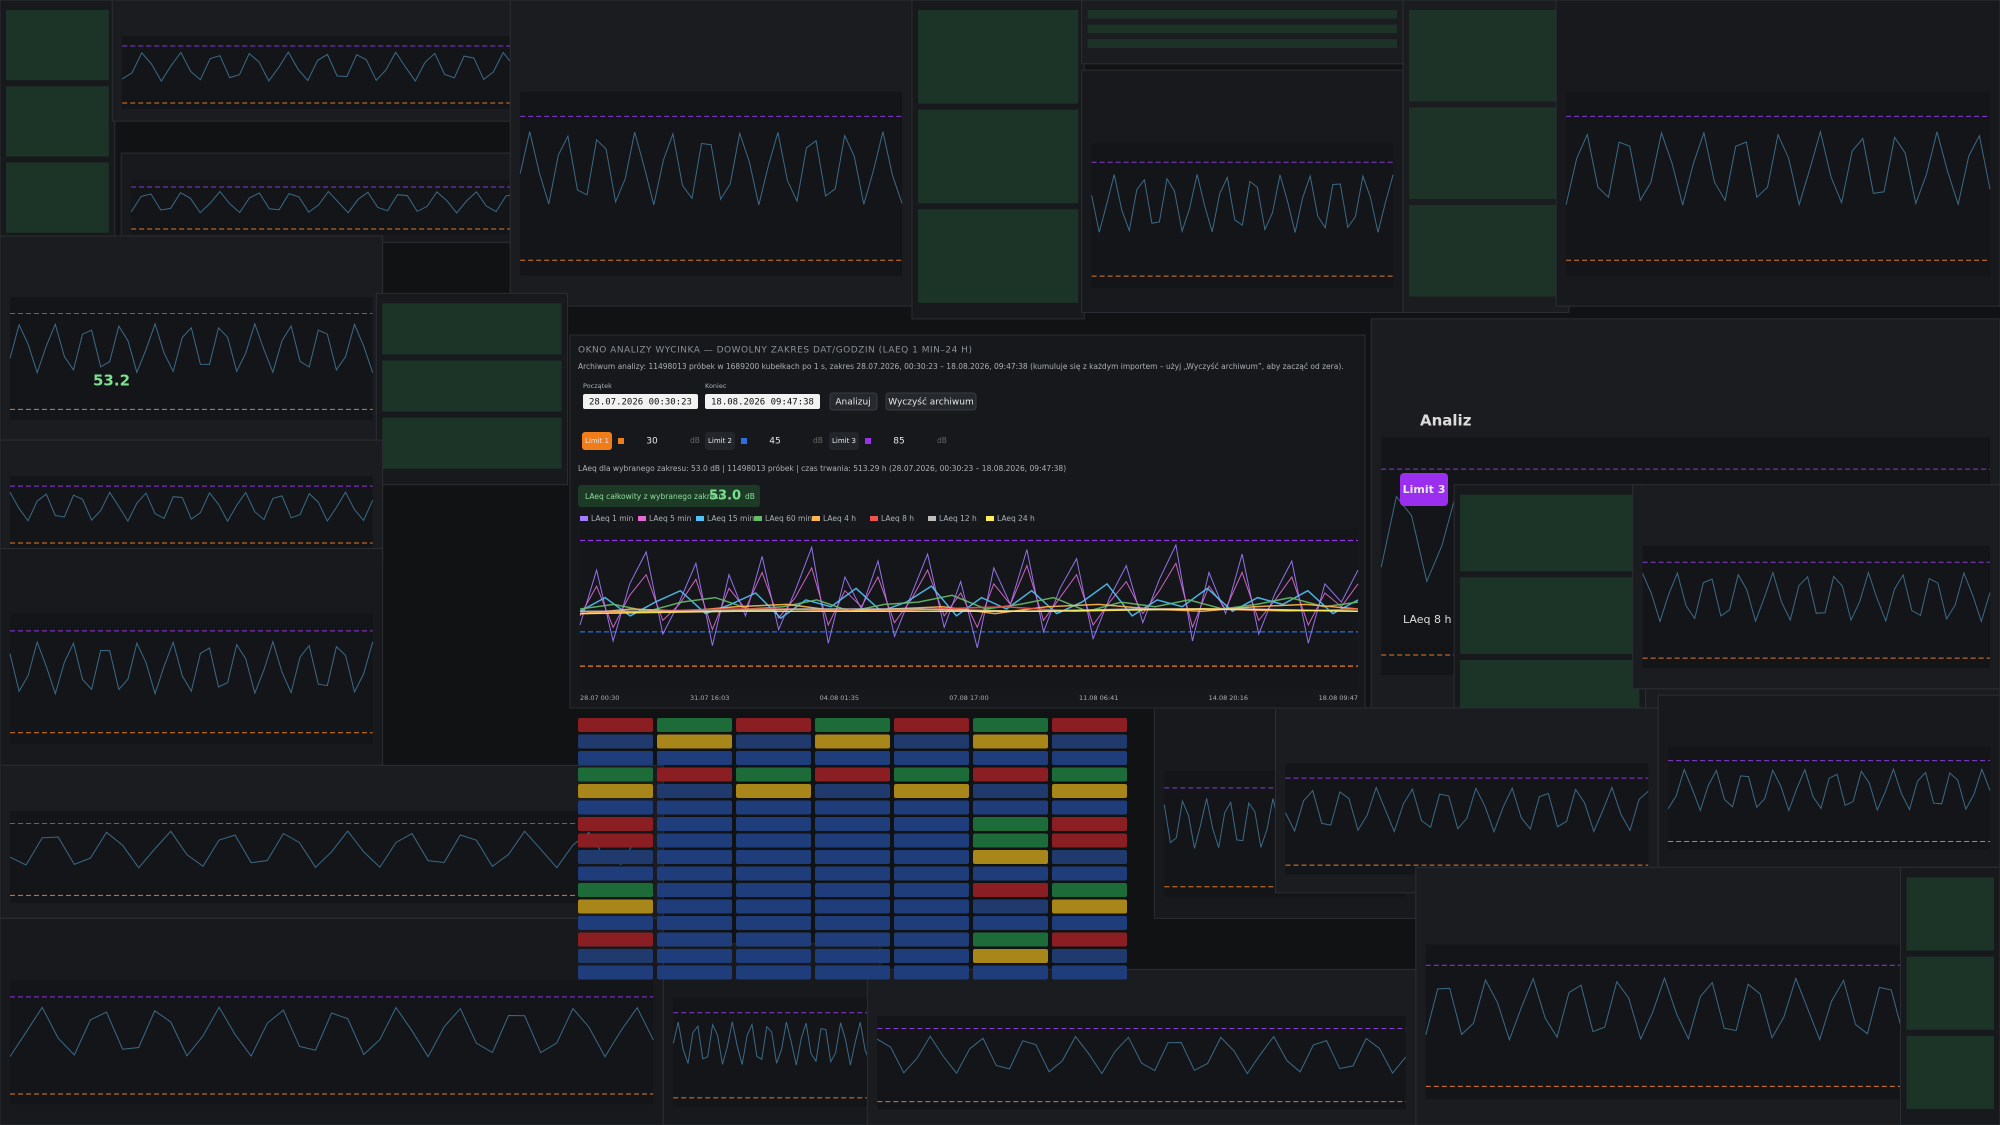  What do you see at coordinates (612, 518) in the screenshot?
I see `legend-label: LAeq 1 min` at bounding box center [612, 518].